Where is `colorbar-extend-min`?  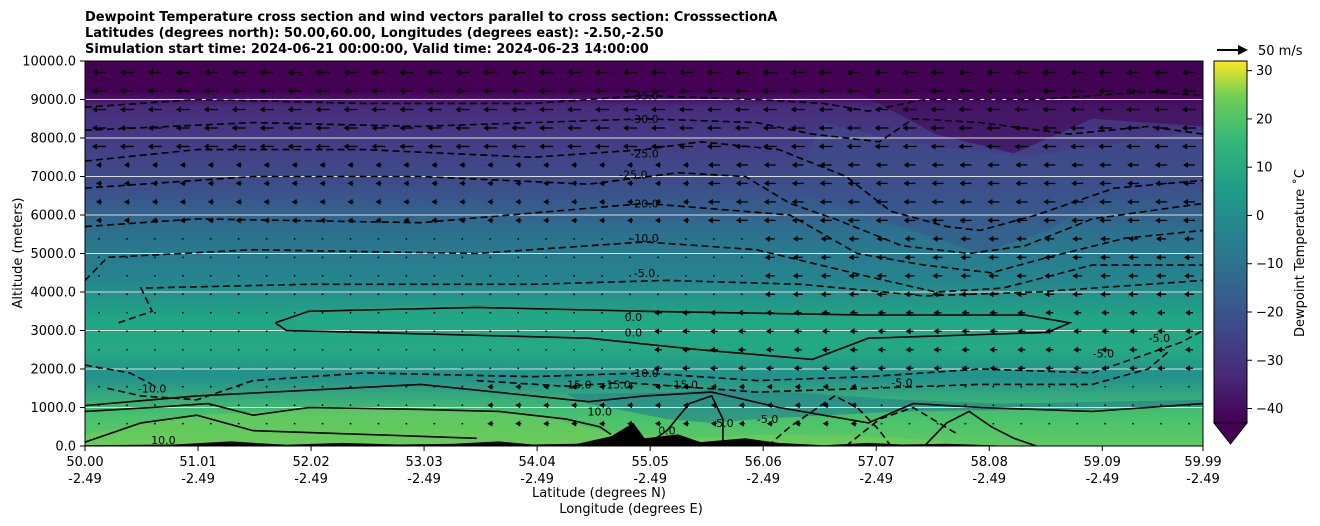
colorbar-extend-min is located at coordinates (1230, 433).